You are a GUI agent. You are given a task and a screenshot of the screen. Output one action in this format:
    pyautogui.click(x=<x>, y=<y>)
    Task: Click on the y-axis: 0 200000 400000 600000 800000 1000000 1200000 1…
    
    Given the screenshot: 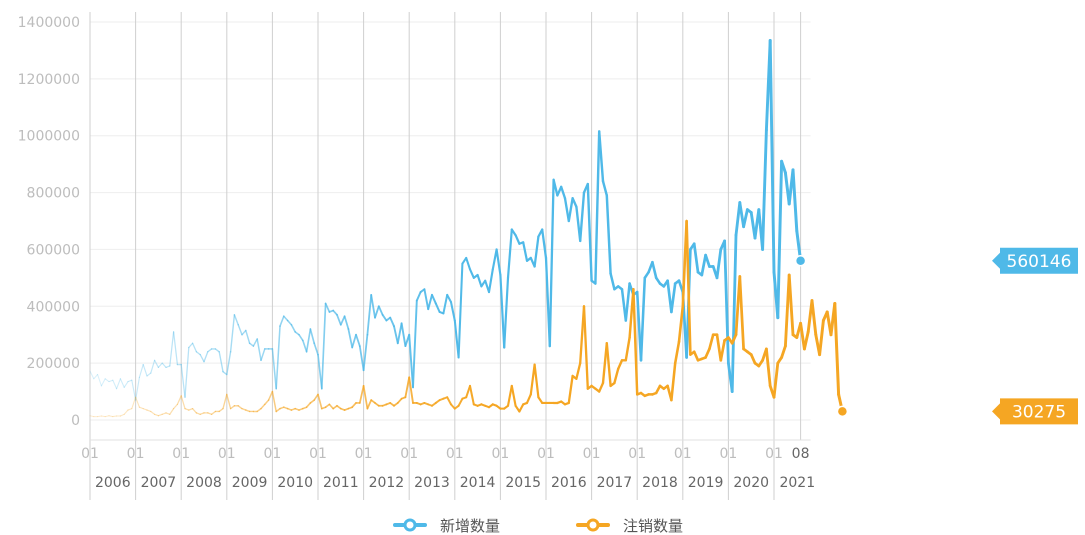 What is the action you would take?
    pyautogui.click(x=49, y=222)
    